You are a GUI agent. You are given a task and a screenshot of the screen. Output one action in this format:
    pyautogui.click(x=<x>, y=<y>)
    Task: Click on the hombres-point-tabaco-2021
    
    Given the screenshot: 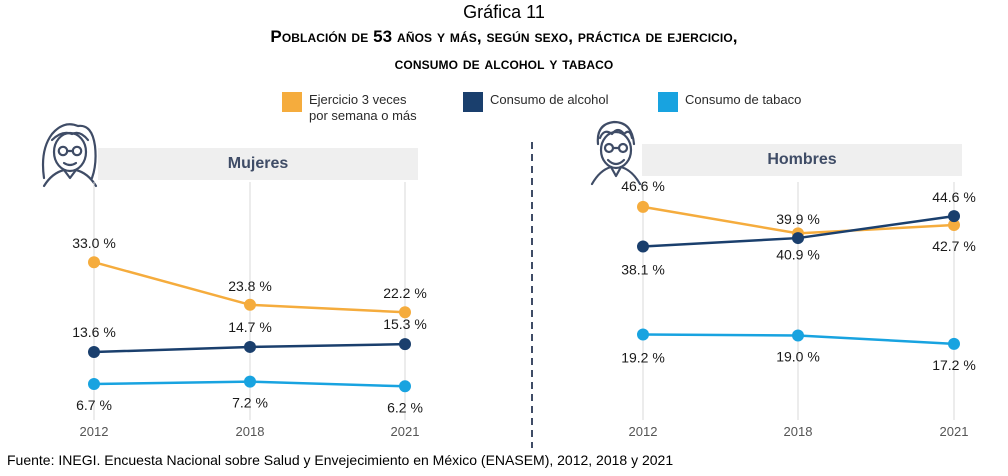 What is the action you would take?
    pyautogui.click(x=954, y=343)
    